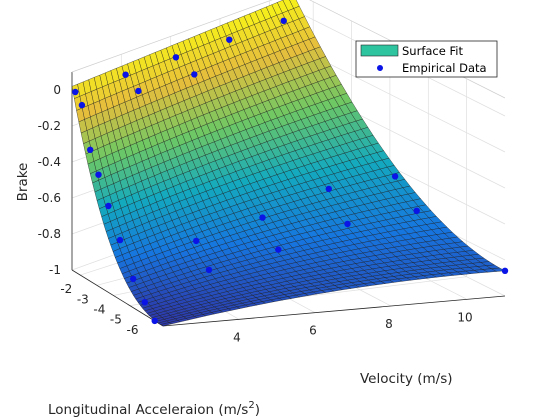  What do you see at coordinates (444, 68) in the screenshot?
I see `legend-points-label: Empirical Data` at bounding box center [444, 68].